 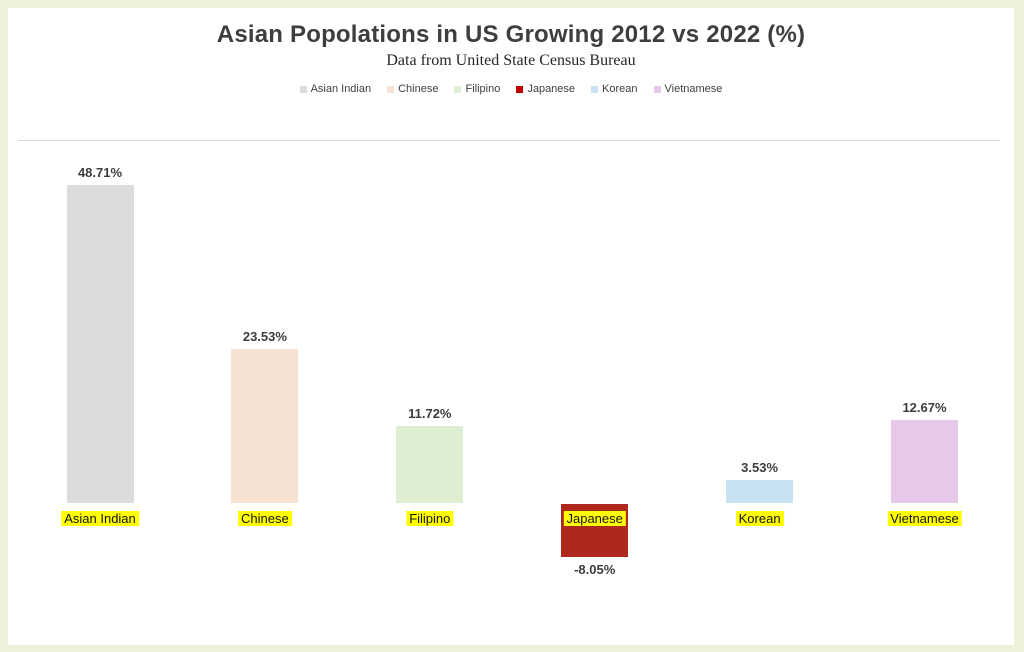 What do you see at coordinates (458, 89) in the screenshot?
I see `legend-swatch-filipino` at bounding box center [458, 89].